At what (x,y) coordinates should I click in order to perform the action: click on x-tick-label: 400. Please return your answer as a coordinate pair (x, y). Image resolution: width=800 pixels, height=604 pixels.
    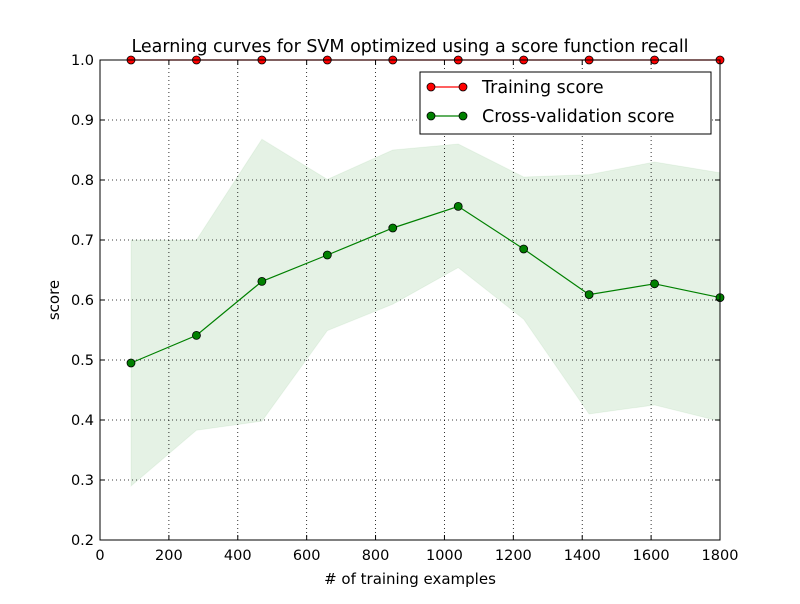
    Looking at the image, I should click on (238, 556).